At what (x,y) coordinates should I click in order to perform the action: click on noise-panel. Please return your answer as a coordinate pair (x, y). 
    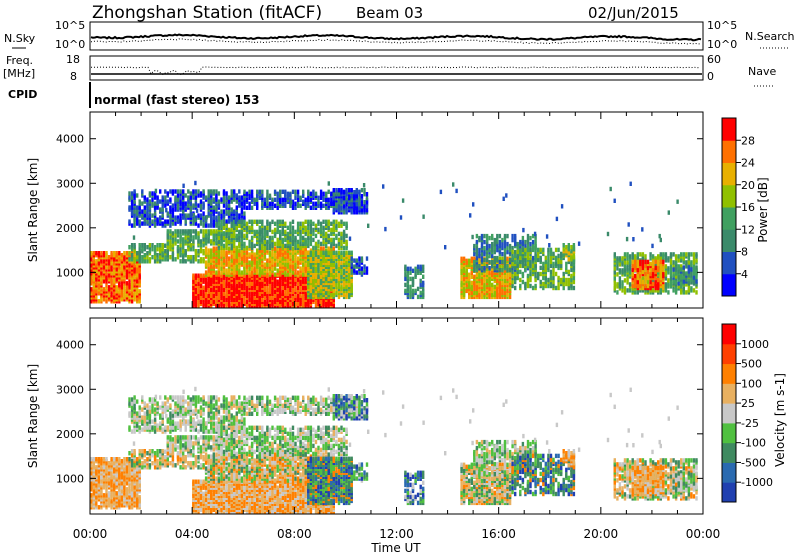
    Looking at the image, I should click on (396, 36).